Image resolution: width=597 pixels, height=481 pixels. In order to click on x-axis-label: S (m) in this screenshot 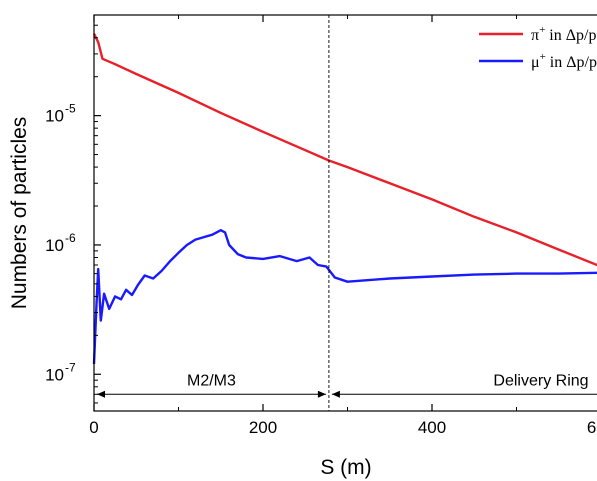, I will do `click(345, 467)`.